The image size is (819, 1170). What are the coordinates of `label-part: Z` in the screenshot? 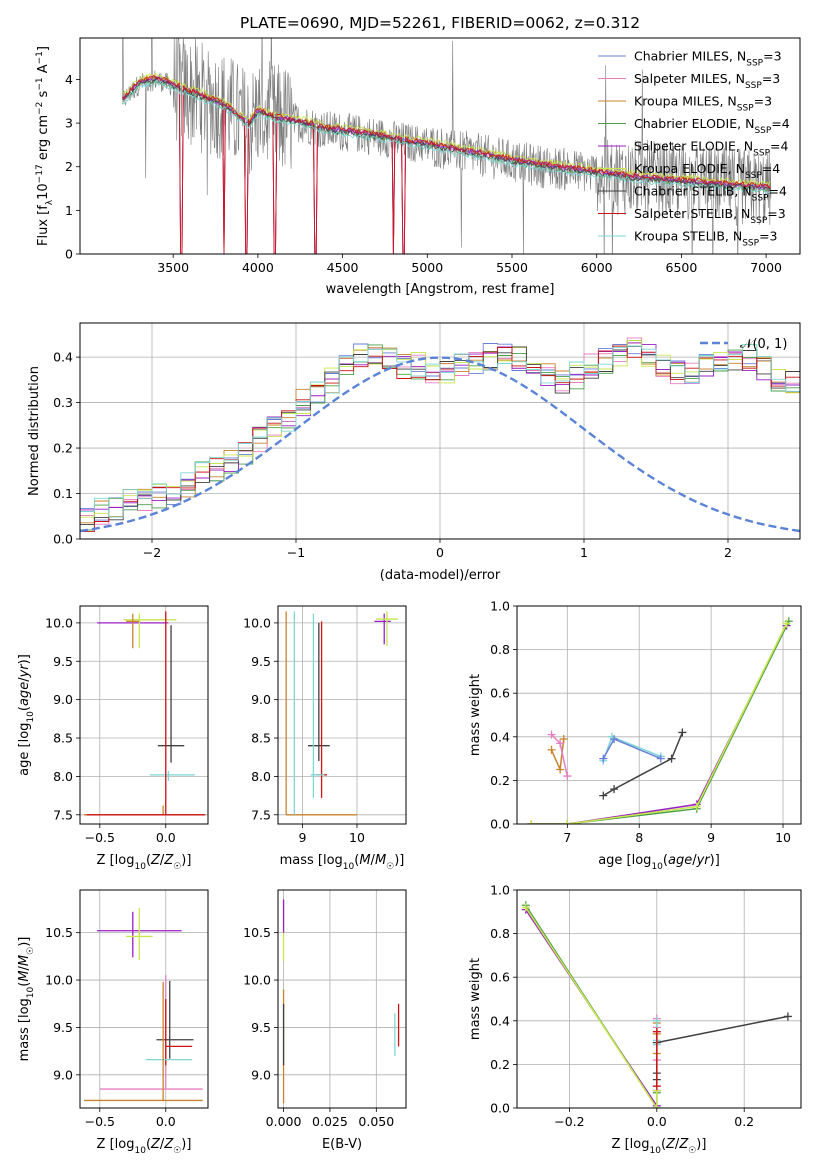 It's located at (168, 860).